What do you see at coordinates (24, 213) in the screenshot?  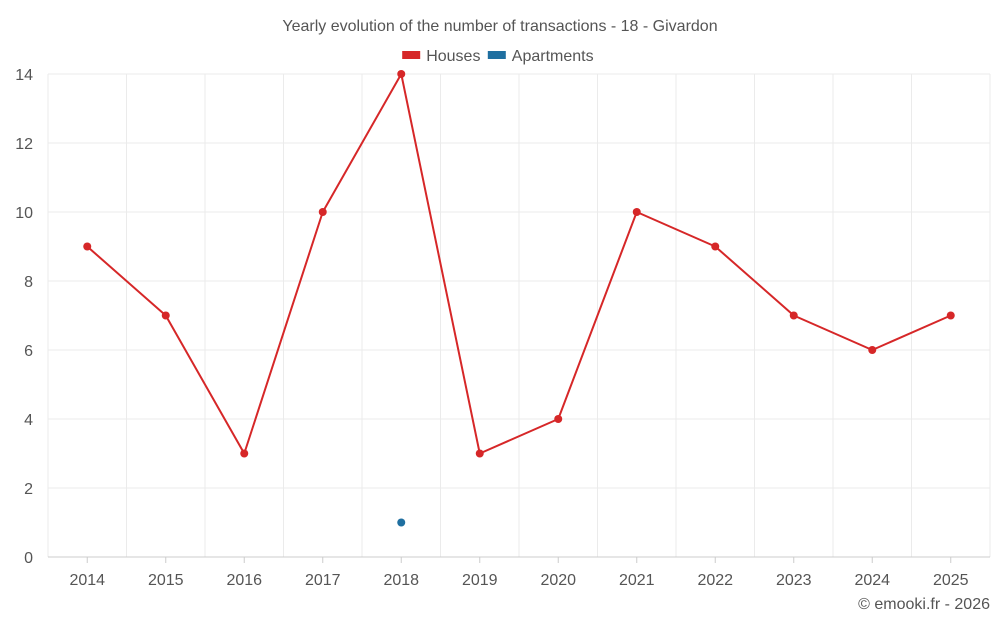 I see `y-tick-label: 10` at bounding box center [24, 213].